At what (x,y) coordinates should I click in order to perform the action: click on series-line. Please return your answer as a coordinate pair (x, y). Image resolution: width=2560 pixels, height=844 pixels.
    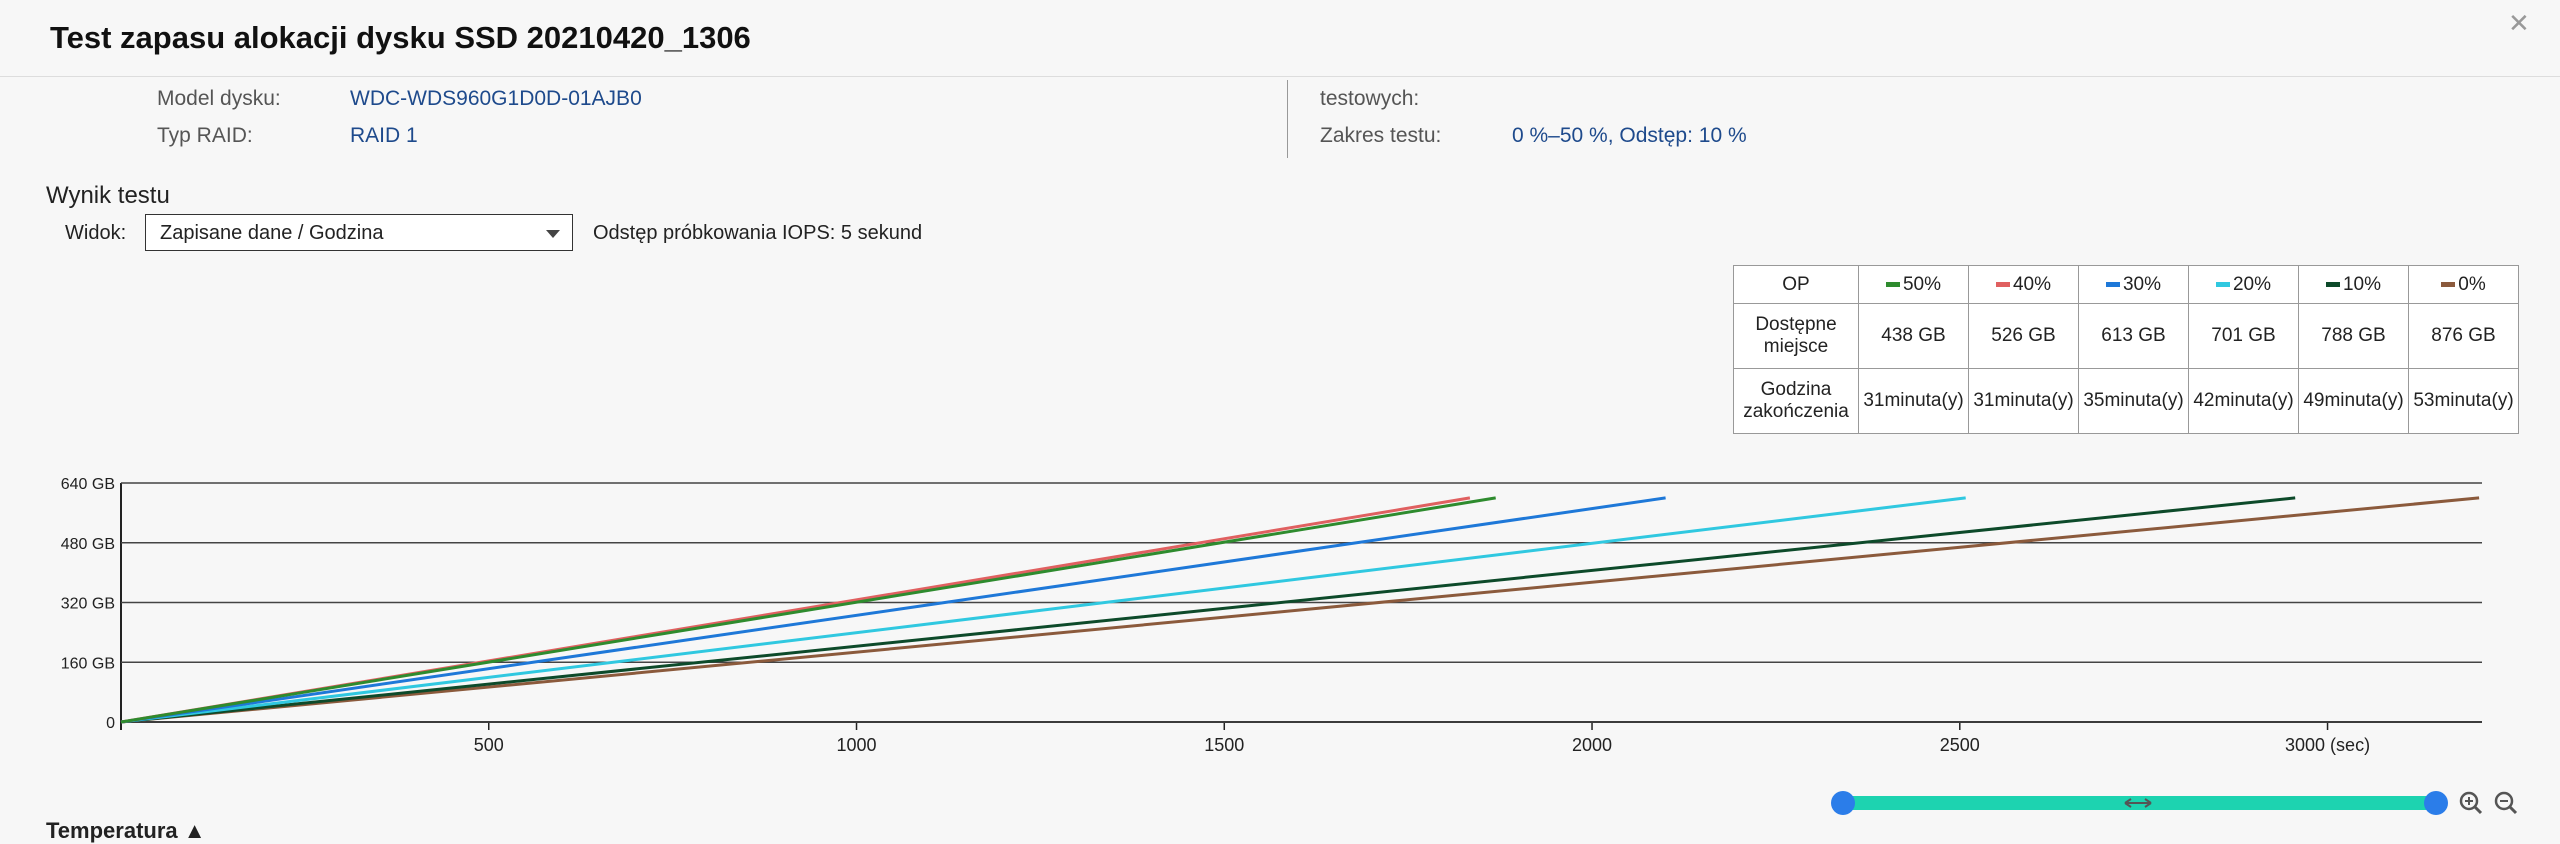
    Looking at the image, I should click on (808, 610).